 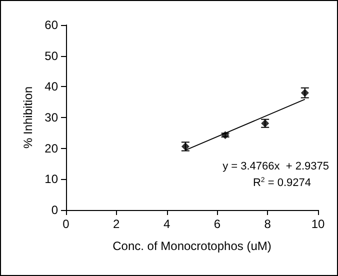 What do you see at coordinates (318, 224) in the screenshot?
I see `x-tick-label: 10` at bounding box center [318, 224].